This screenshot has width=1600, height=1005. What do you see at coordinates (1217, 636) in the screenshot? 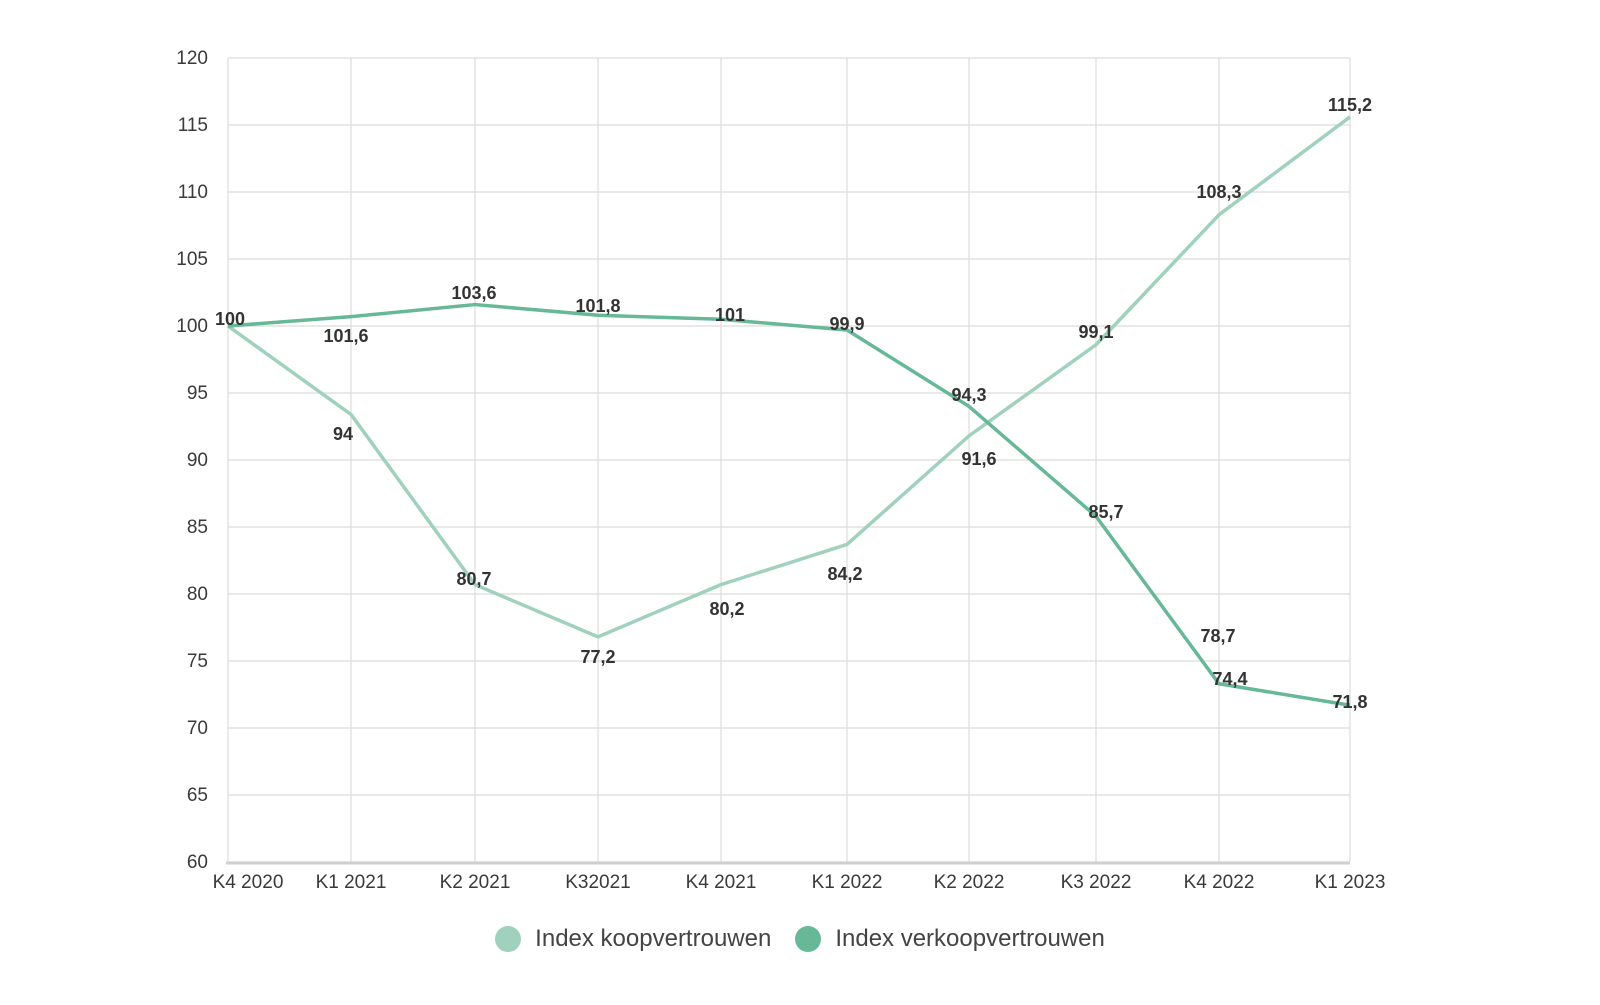
I see `data-label-extra: 78,7` at bounding box center [1217, 636].